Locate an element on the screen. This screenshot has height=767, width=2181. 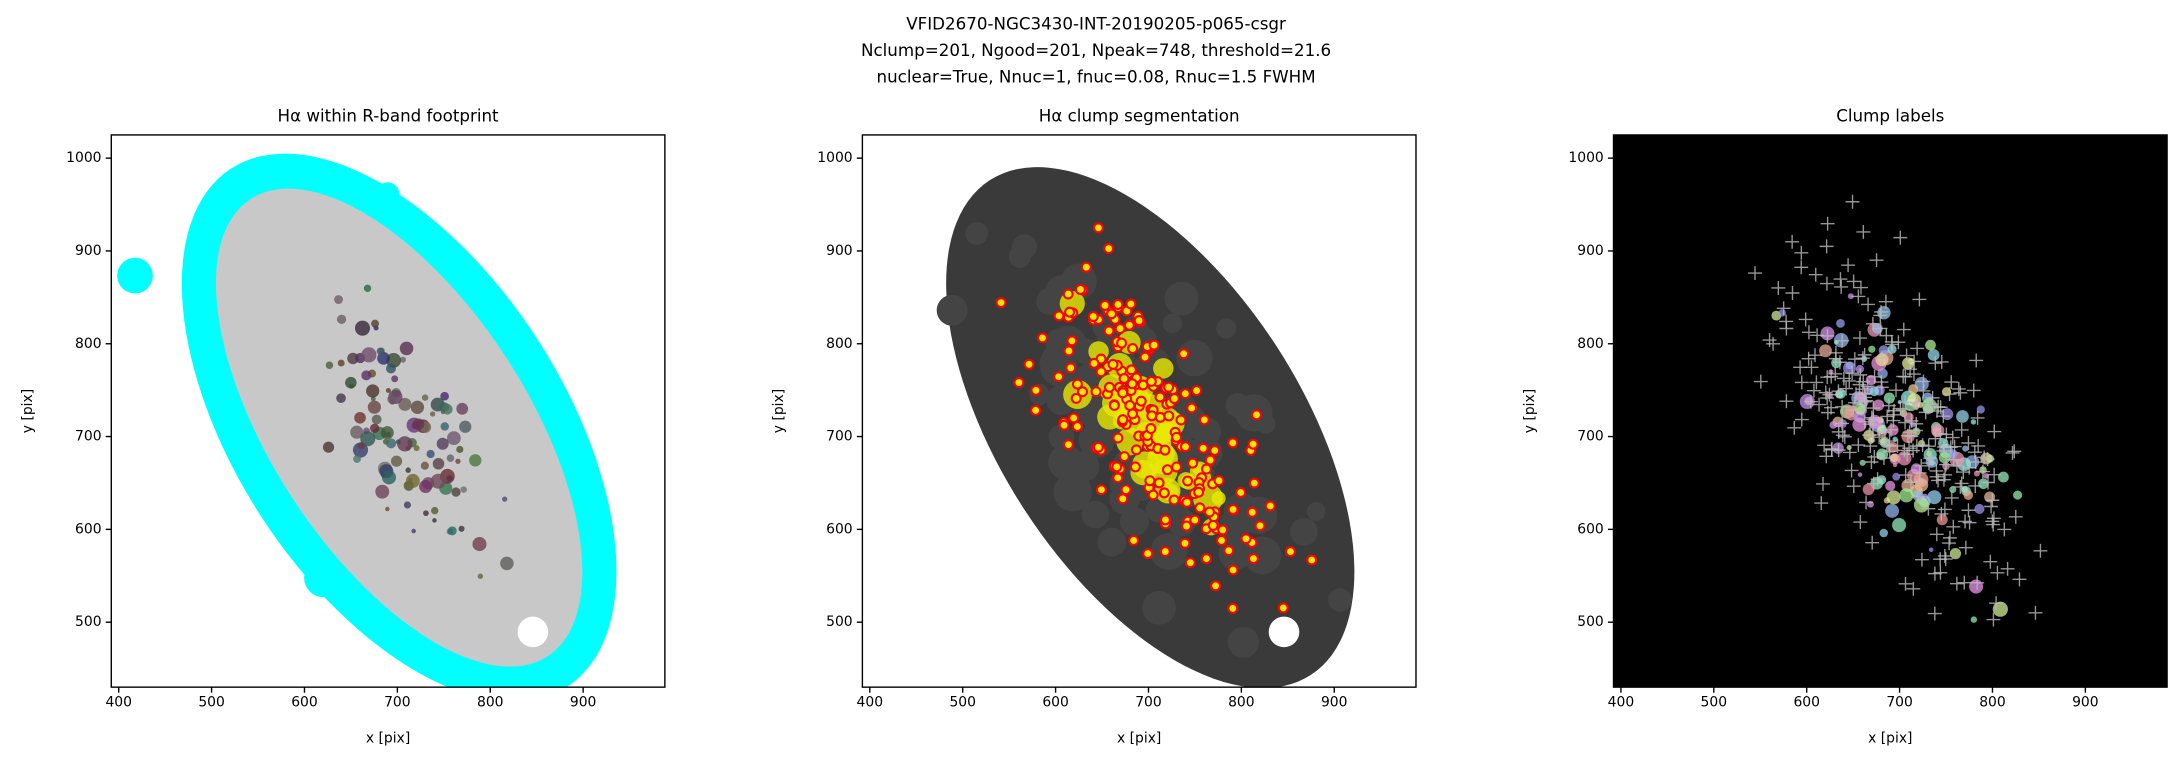
y-tick-label: 700 is located at coordinates (88, 437).